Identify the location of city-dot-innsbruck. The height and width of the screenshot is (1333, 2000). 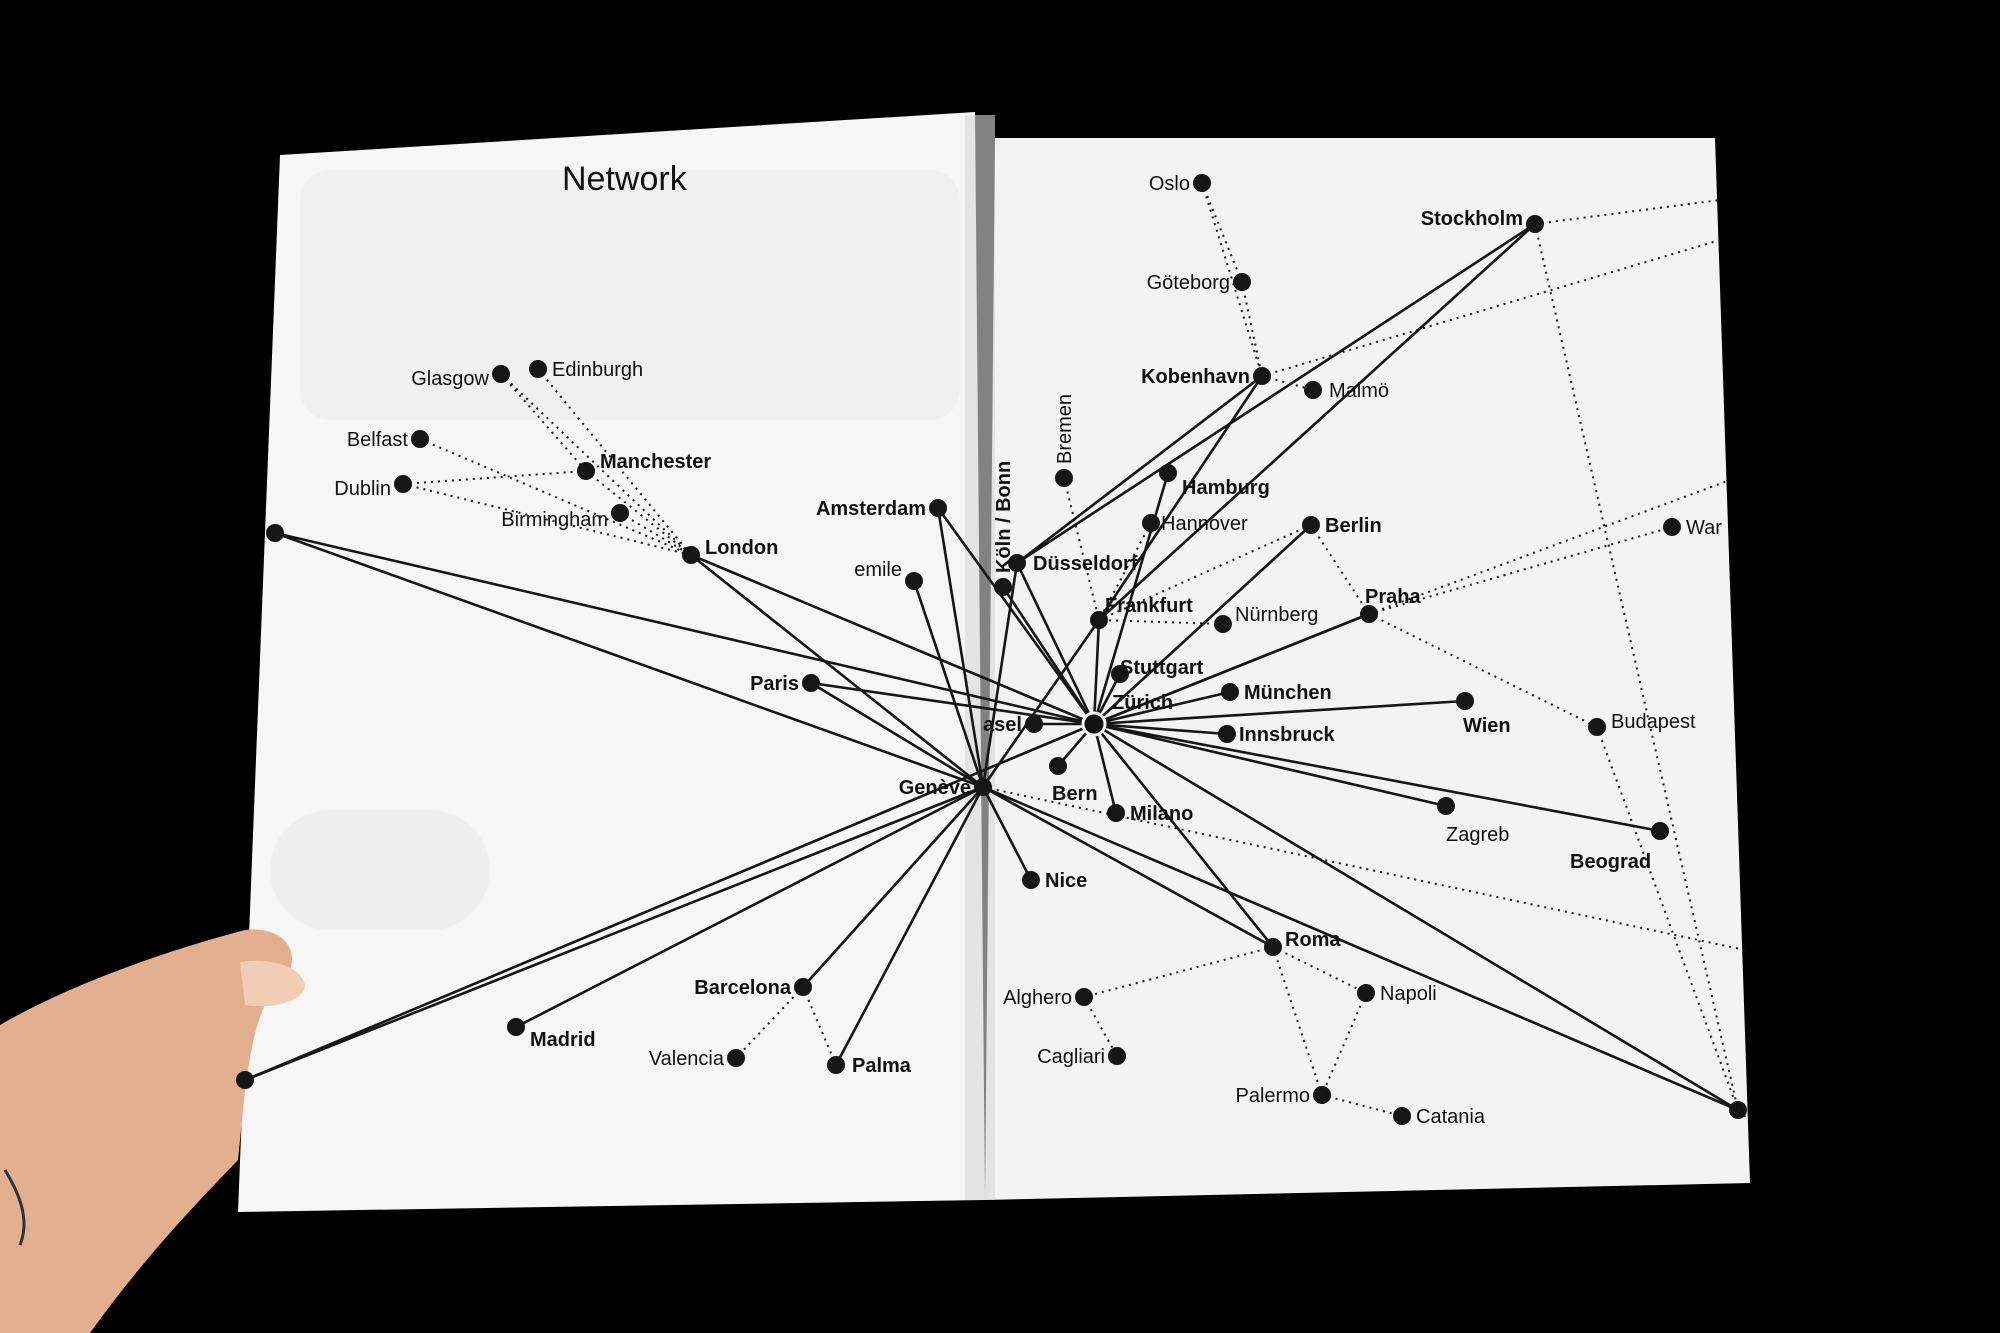
(1227, 734).